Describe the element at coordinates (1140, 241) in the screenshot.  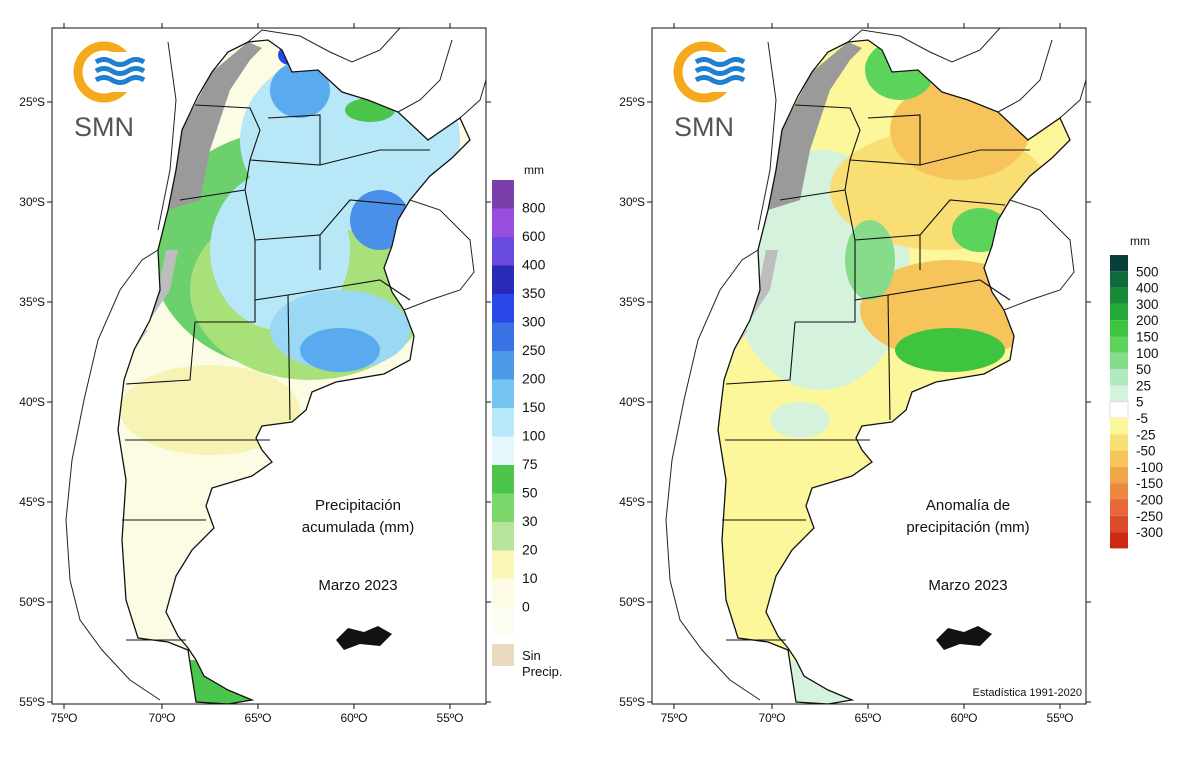
I see `legend-unit: mm` at that location.